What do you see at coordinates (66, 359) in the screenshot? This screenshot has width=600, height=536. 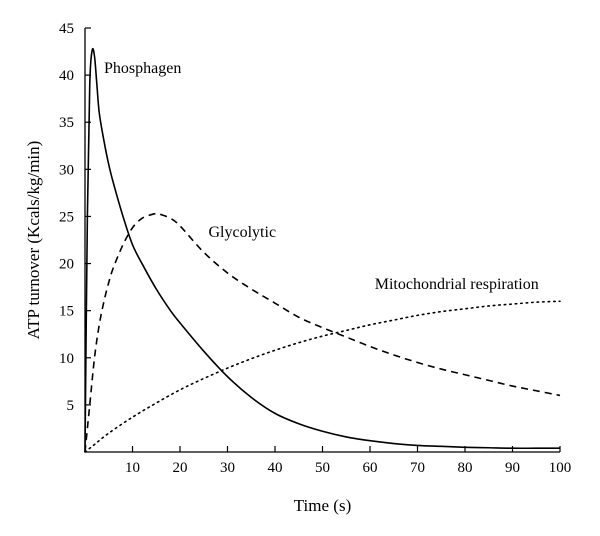 I see `y-tick-label: 10` at bounding box center [66, 359].